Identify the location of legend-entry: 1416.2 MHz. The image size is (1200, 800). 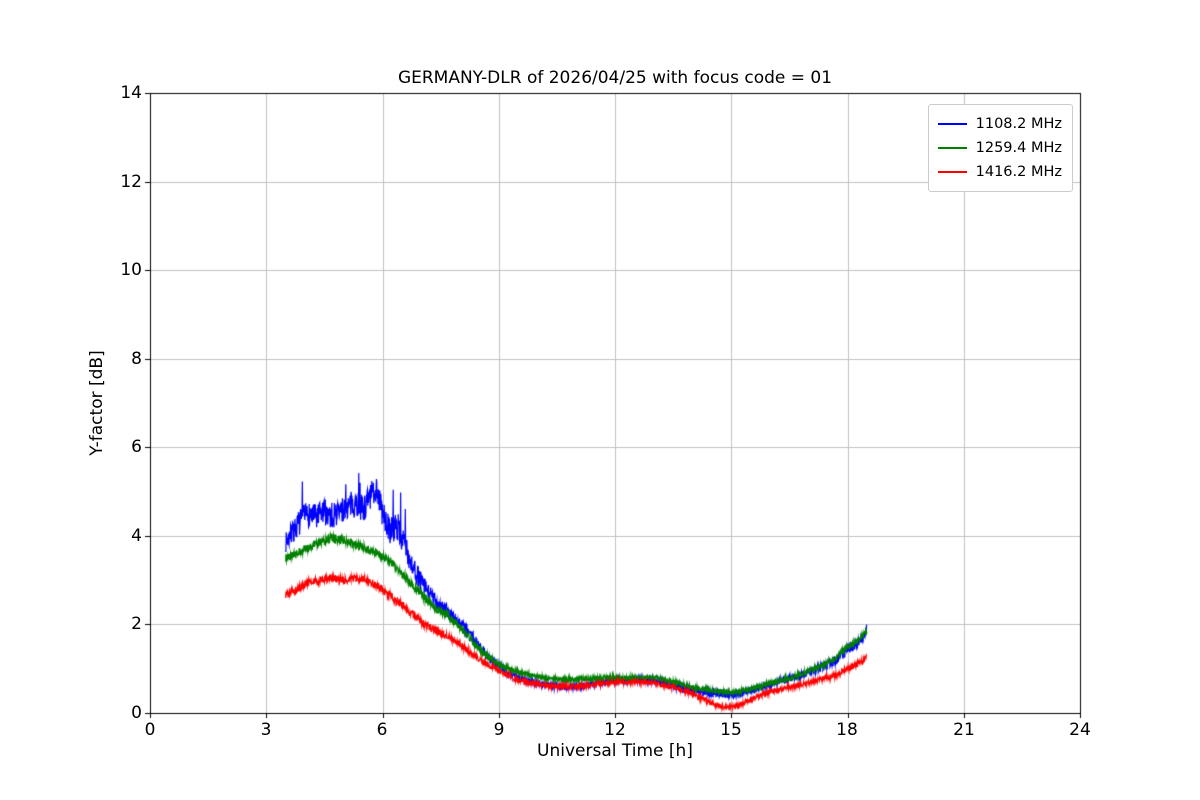
(999, 172).